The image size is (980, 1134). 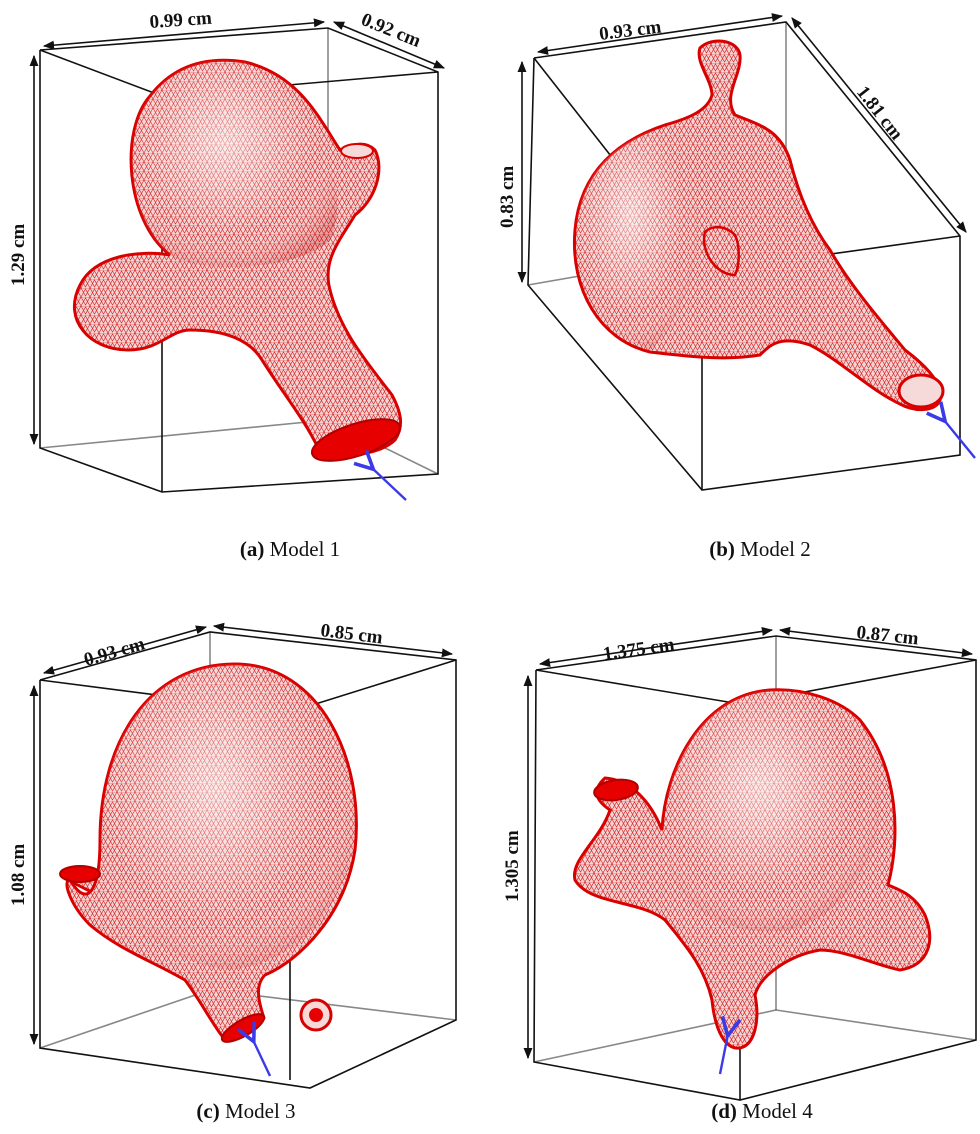 What do you see at coordinates (507, 197) in the screenshot?
I see `dim-height-b: 0.83 cm` at bounding box center [507, 197].